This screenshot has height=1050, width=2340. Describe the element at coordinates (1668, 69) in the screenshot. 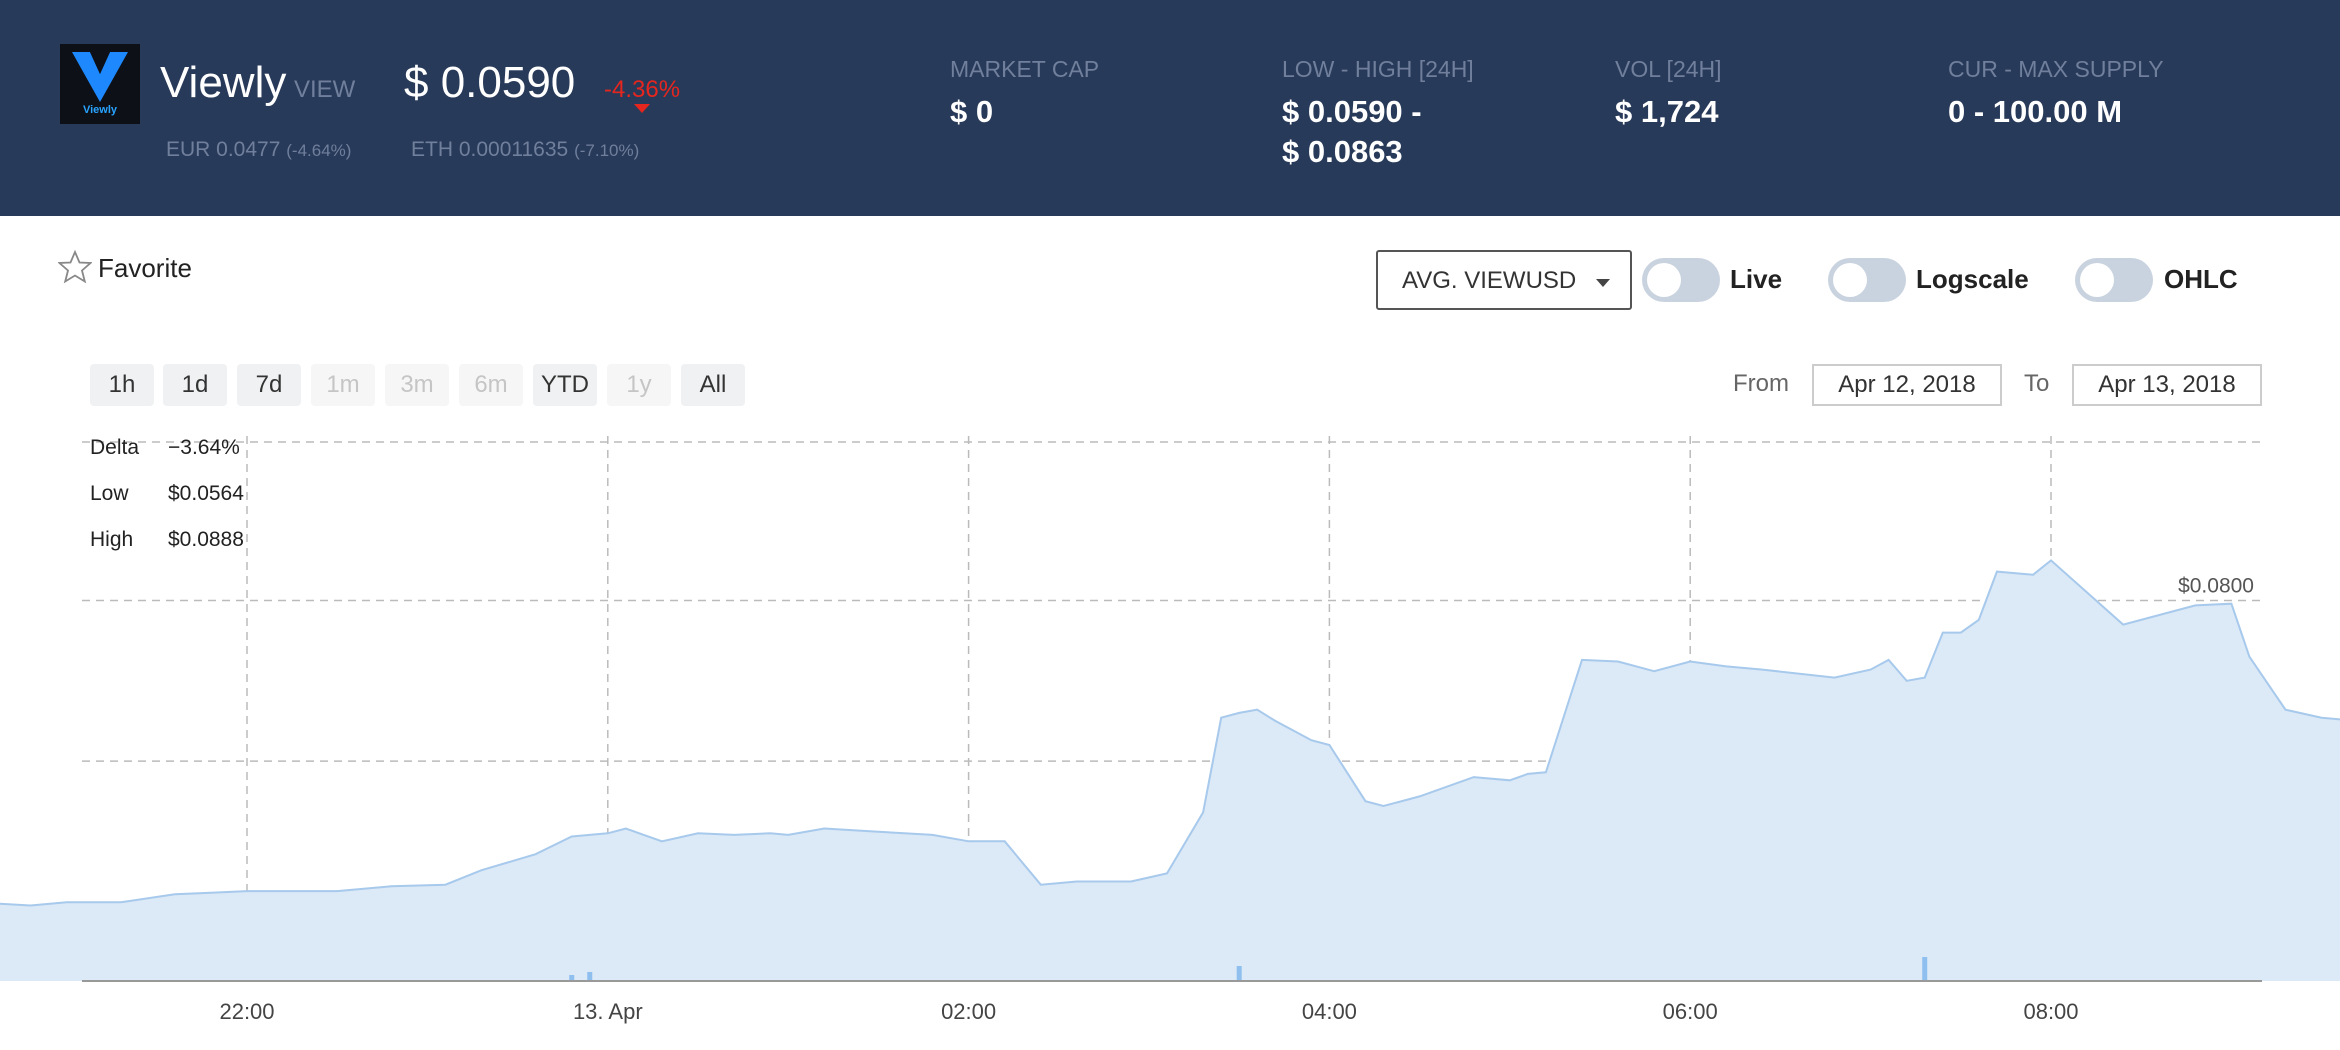

I see `volume-label: VOL [24H]` at that location.